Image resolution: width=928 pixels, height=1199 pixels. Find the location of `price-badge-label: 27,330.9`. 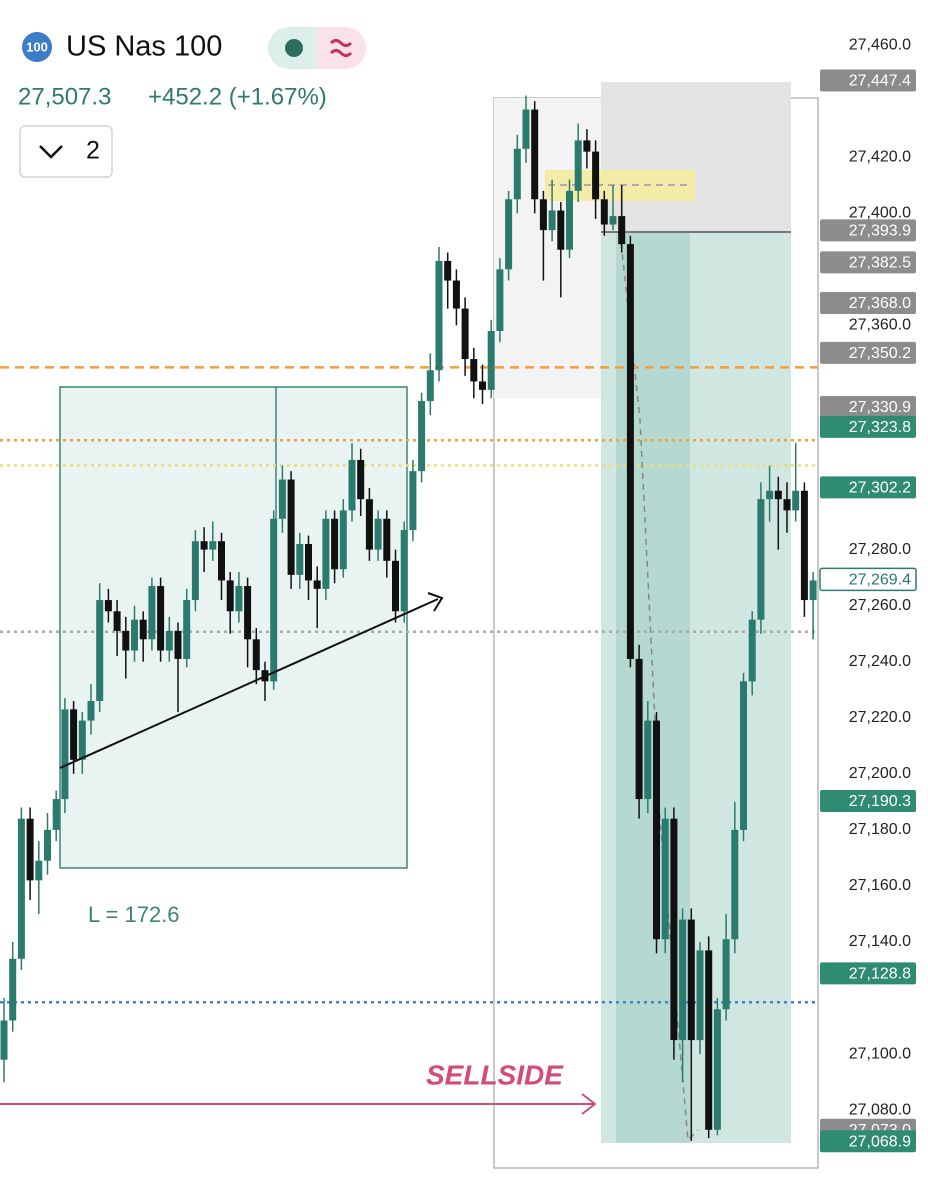

price-badge-label: 27,330.9 is located at coordinates (880, 407).